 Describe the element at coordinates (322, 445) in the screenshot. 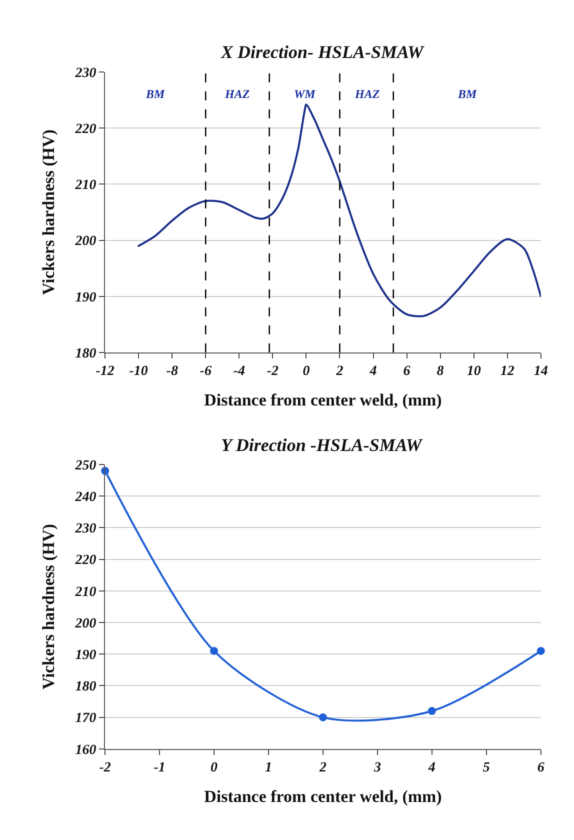

I see `chart-title: Y Direction -HSLA-SMAW` at that location.